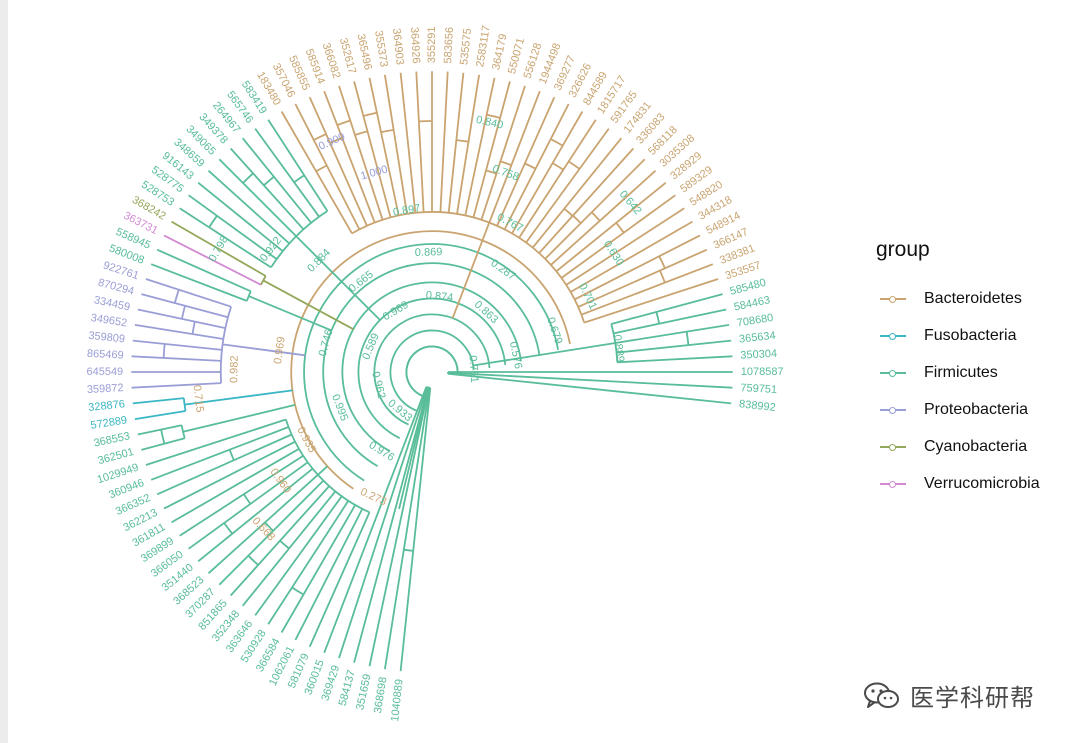 The image size is (1080, 743). What do you see at coordinates (398, 47) in the screenshot?
I see `tip-label: 364903` at bounding box center [398, 47].